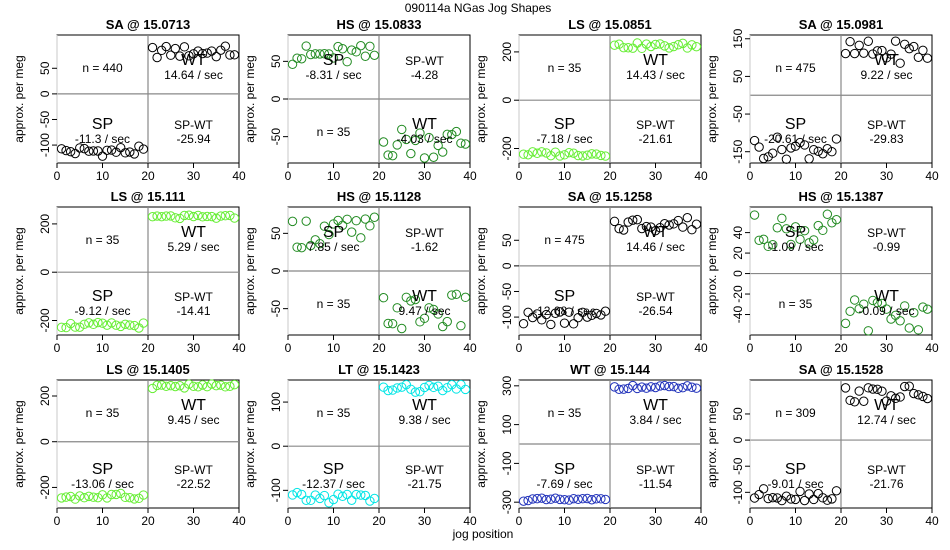  I want to click on y-tick-label: 50, so click(276, 233).